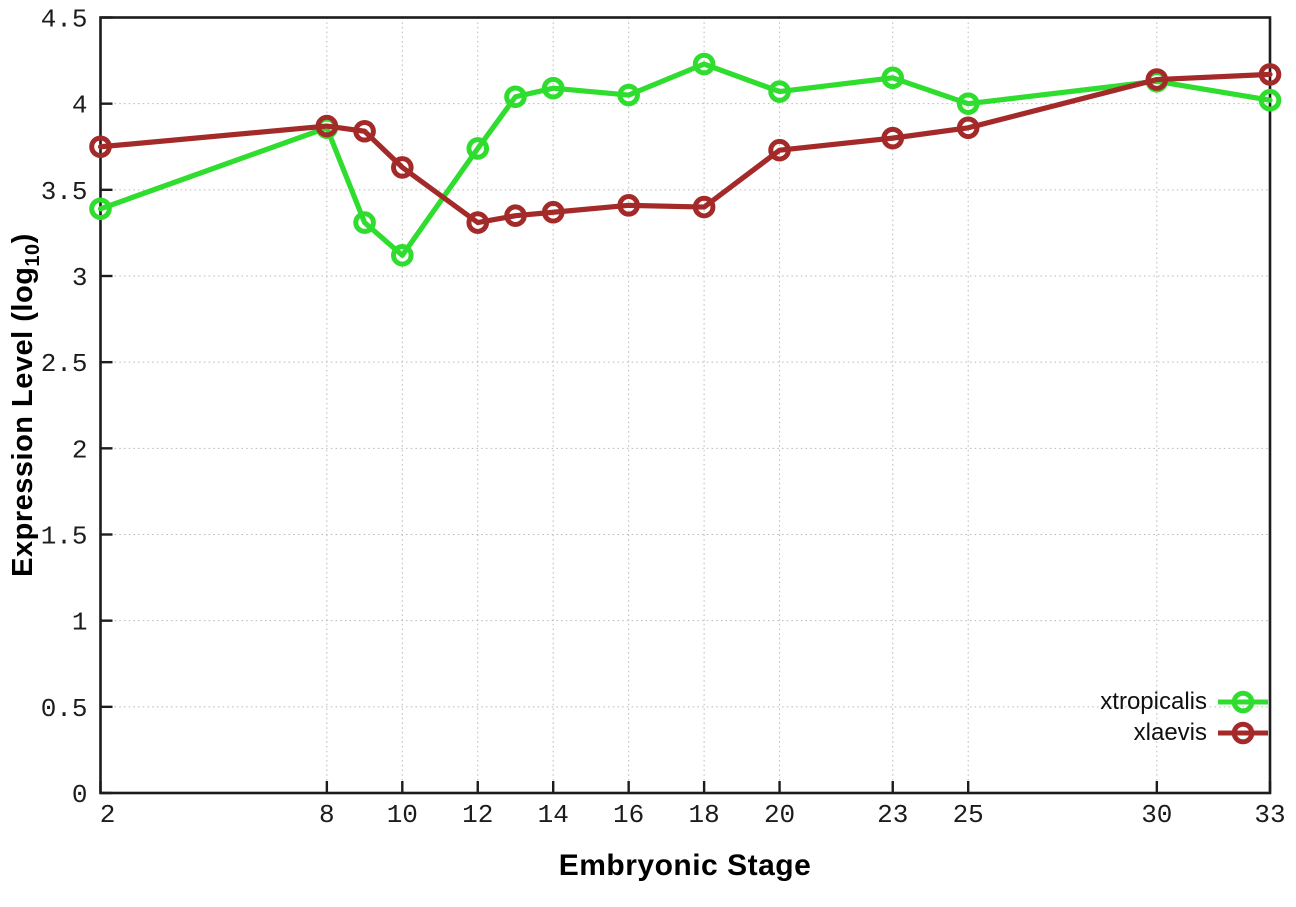 This screenshot has height=907, width=1296. What do you see at coordinates (628, 815) in the screenshot?
I see `x-tick-label: 16` at bounding box center [628, 815].